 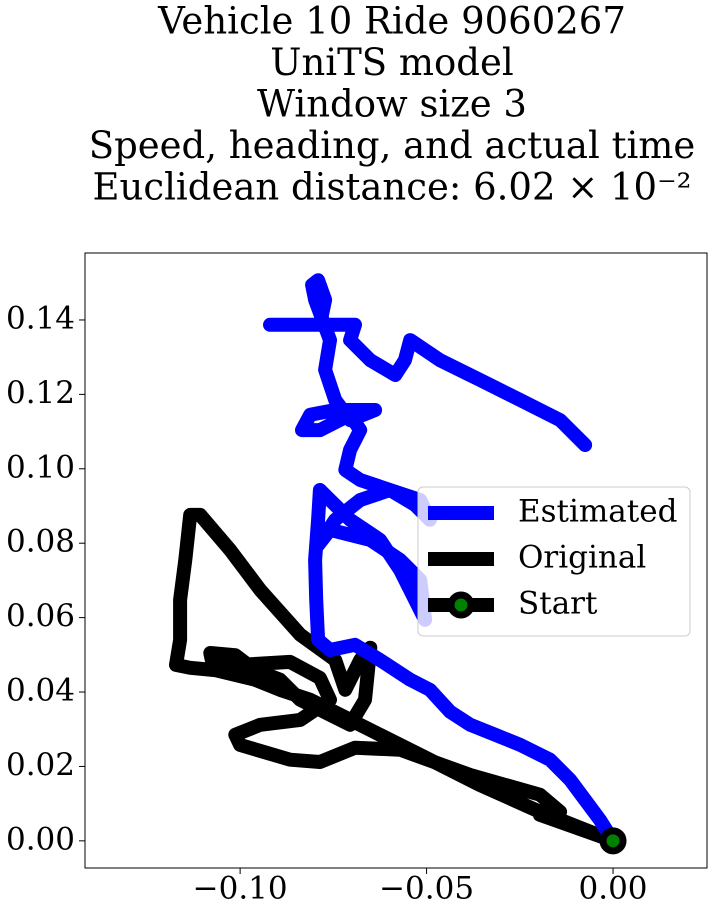 I want to click on chart-title: Window size 3, so click(x=392, y=104).